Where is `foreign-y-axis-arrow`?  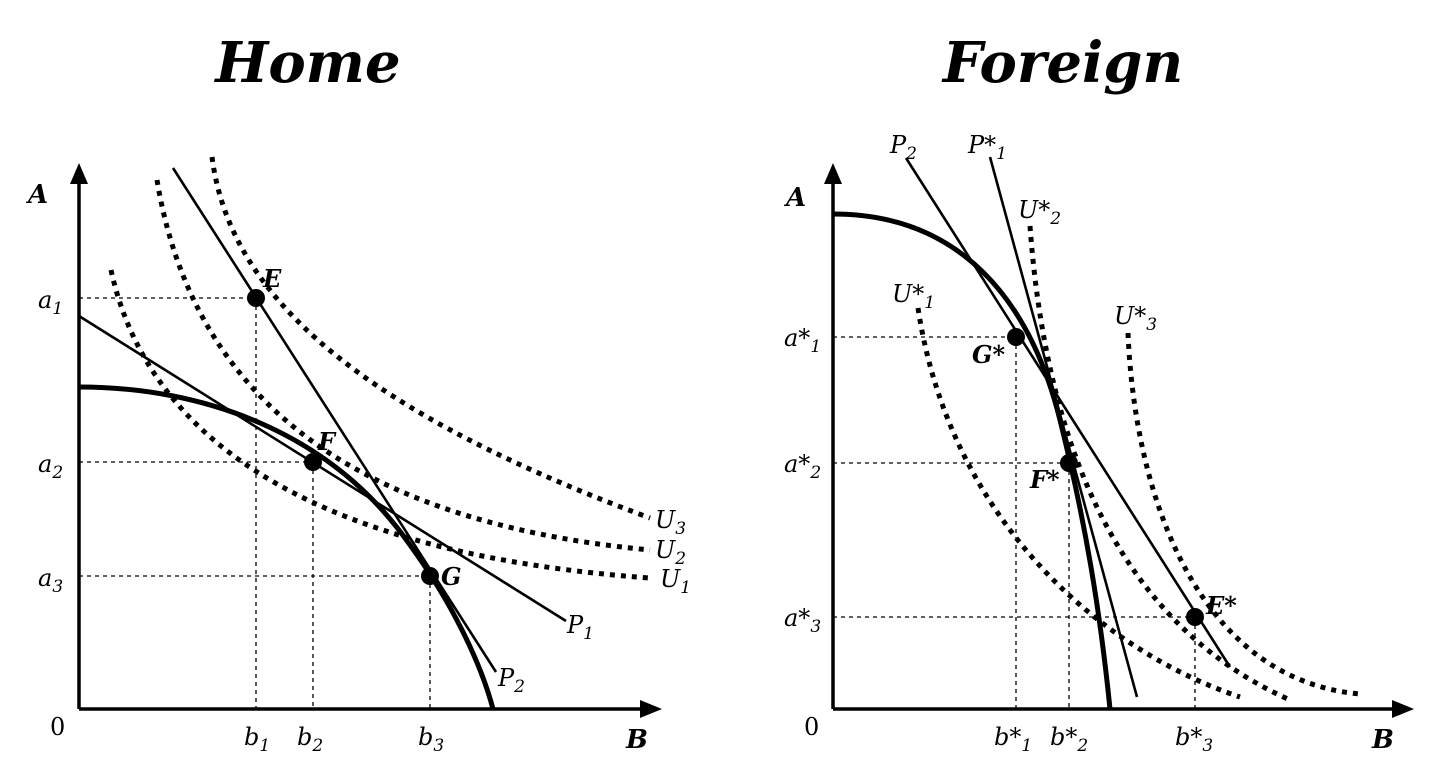 foreign-y-axis-arrow is located at coordinates (833, 173).